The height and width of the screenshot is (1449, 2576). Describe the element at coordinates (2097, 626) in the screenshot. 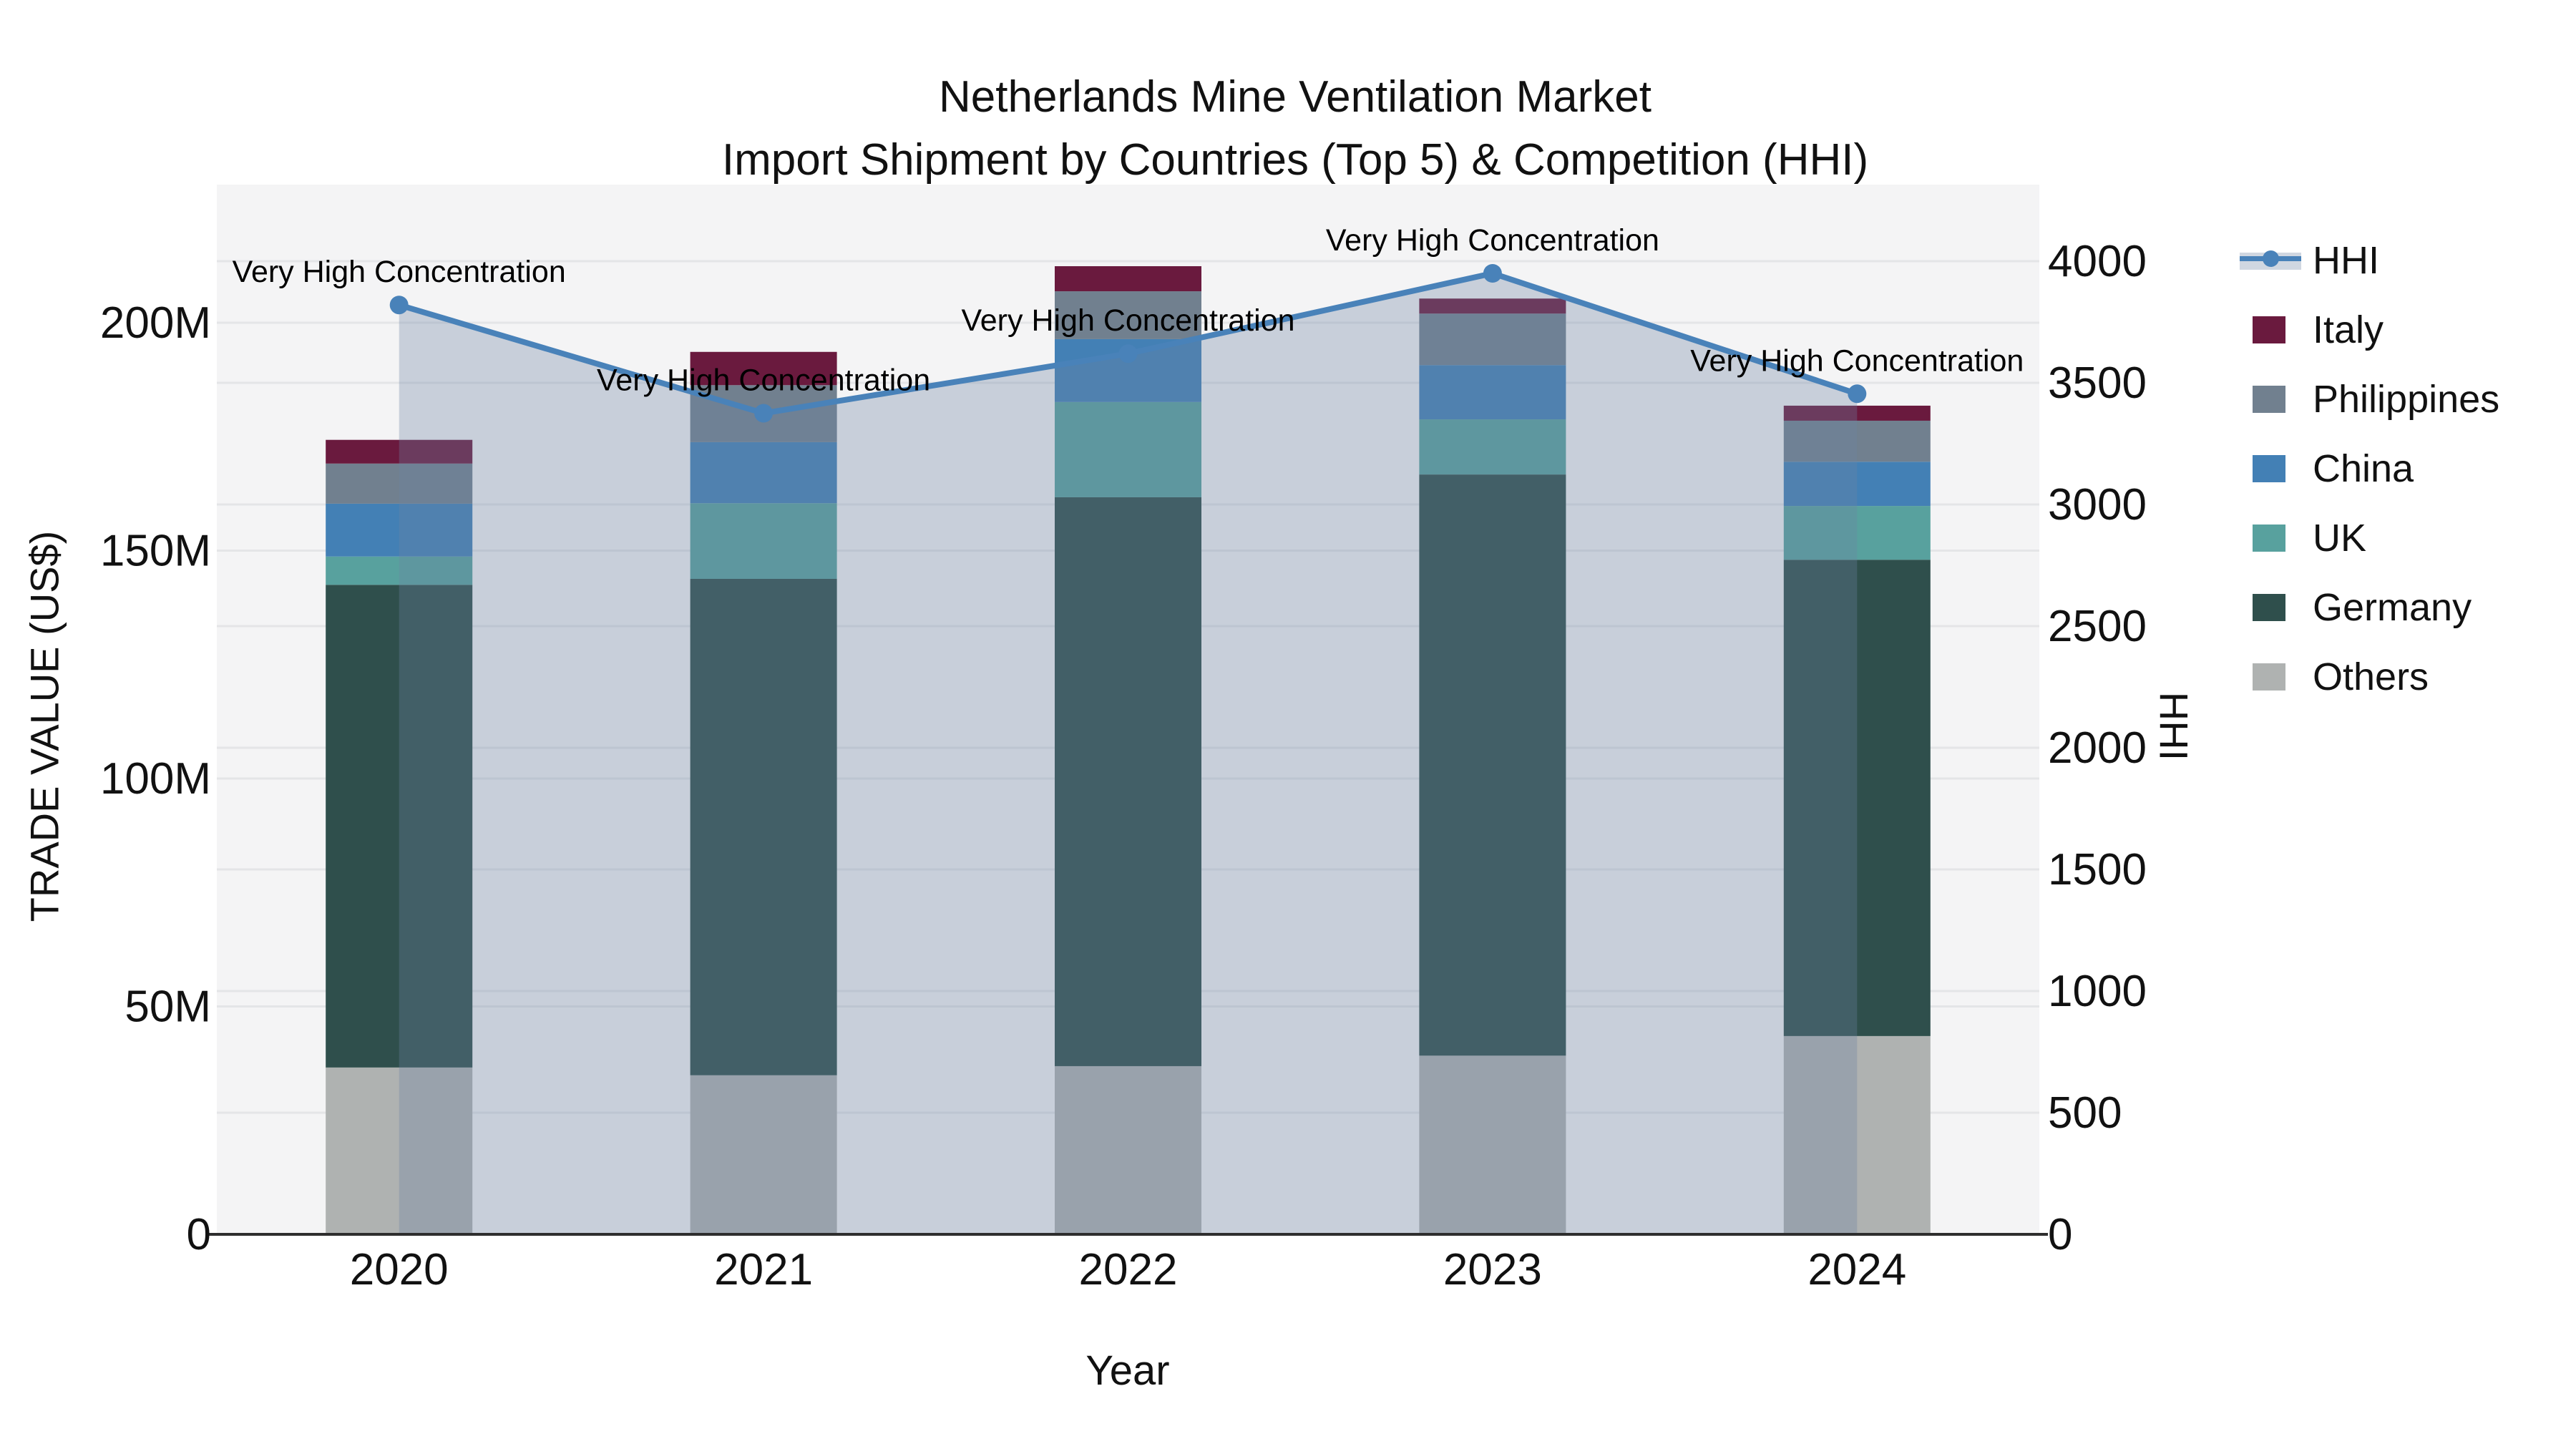

I see `y-tick-label-right-2500: 2500` at that location.